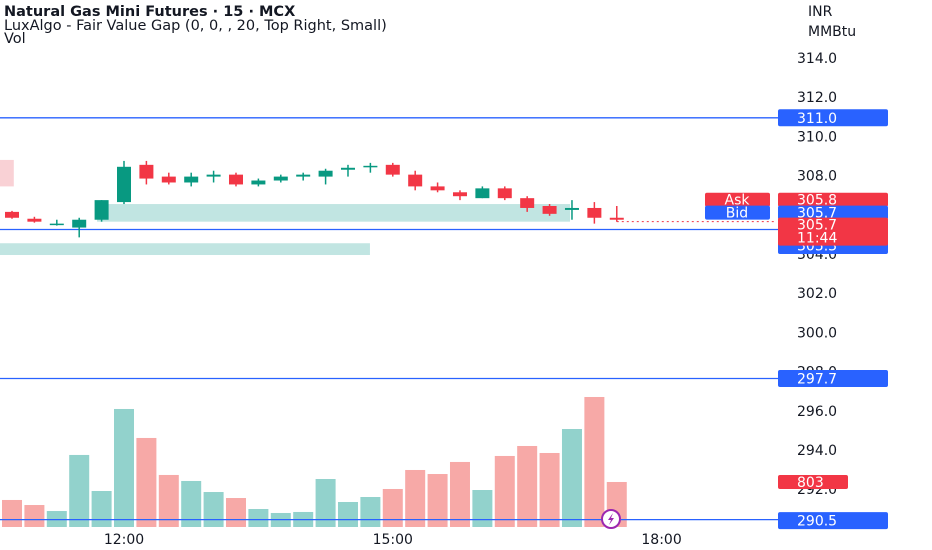 The image size is (932, 550). I want to click on y-tick-label: 296.0, so click(817, 412).